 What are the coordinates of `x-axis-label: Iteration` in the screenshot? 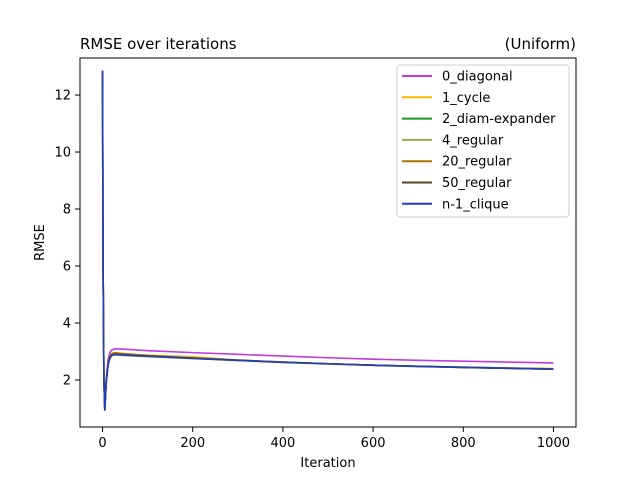 It's located at (327, 463).